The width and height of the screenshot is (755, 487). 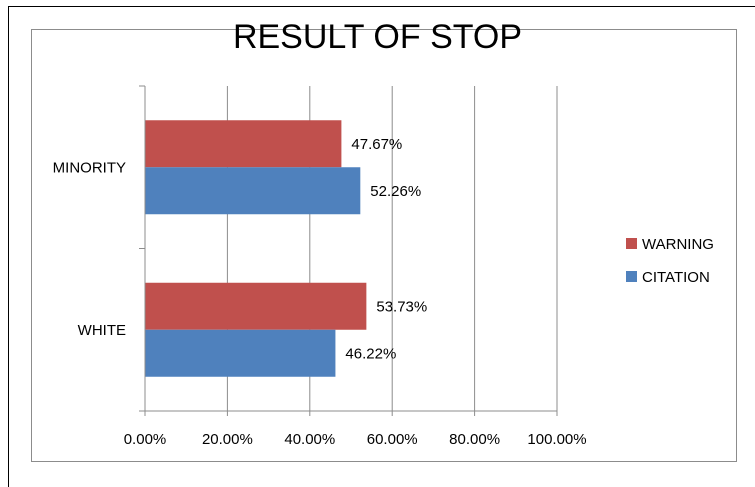 I want to click on x-tick-label: 40.00%, so click(x=309, y=439).